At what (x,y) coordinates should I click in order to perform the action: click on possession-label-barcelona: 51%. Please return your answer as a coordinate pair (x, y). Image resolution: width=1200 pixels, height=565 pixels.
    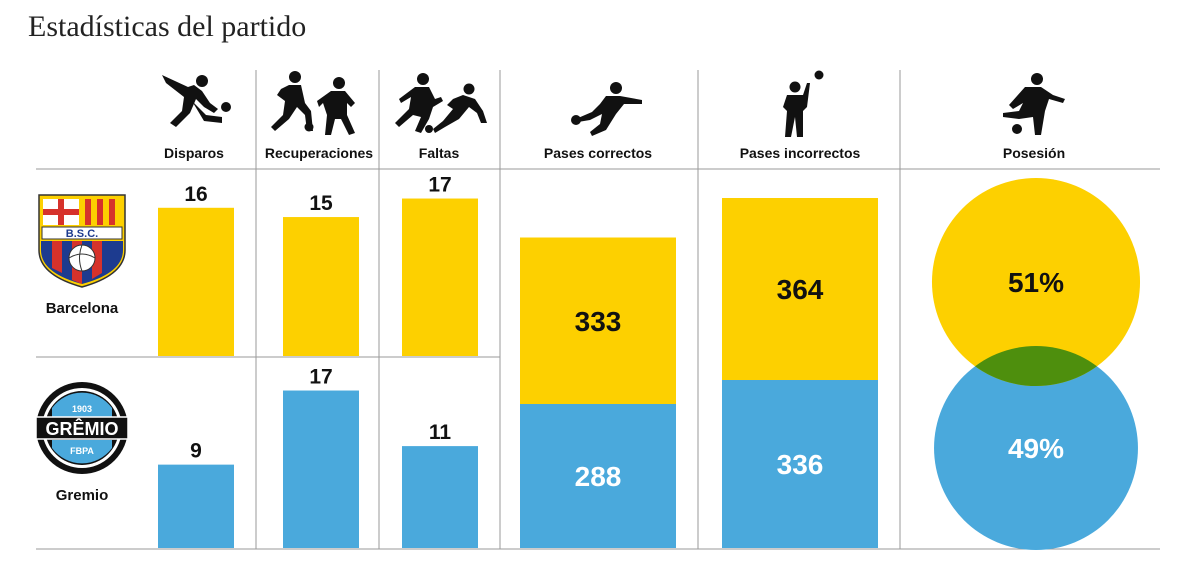
    Looking at the image, I should click on (1036, 282).